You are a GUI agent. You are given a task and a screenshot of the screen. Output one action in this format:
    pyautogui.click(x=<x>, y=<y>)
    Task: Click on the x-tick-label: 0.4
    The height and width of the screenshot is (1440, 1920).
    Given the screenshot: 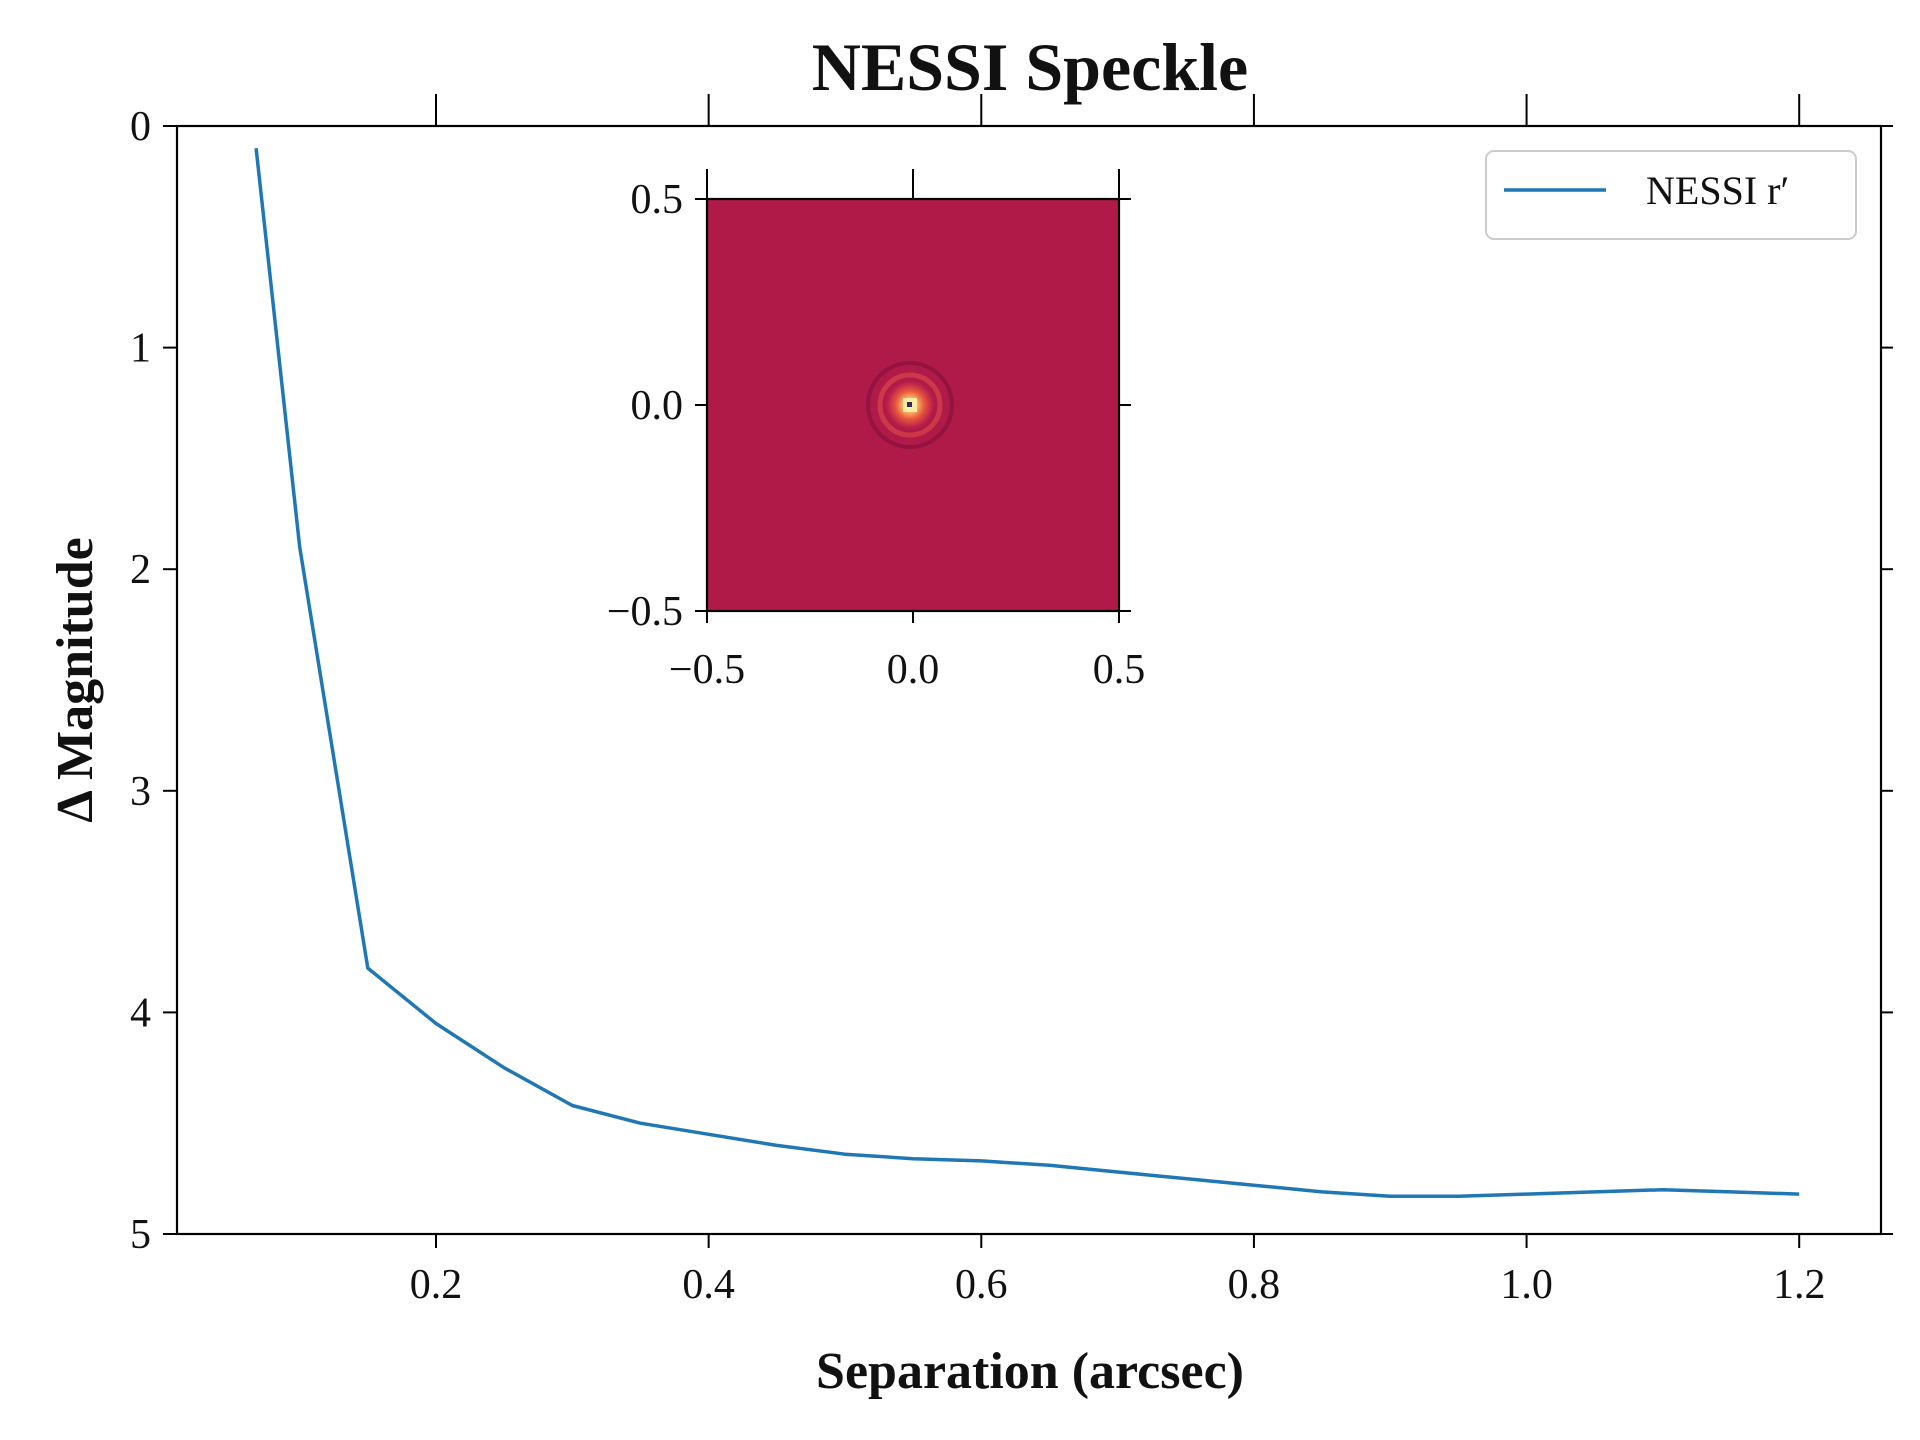 What is the action you would take?
    pyautogui.click(x=708, y=1285)
    